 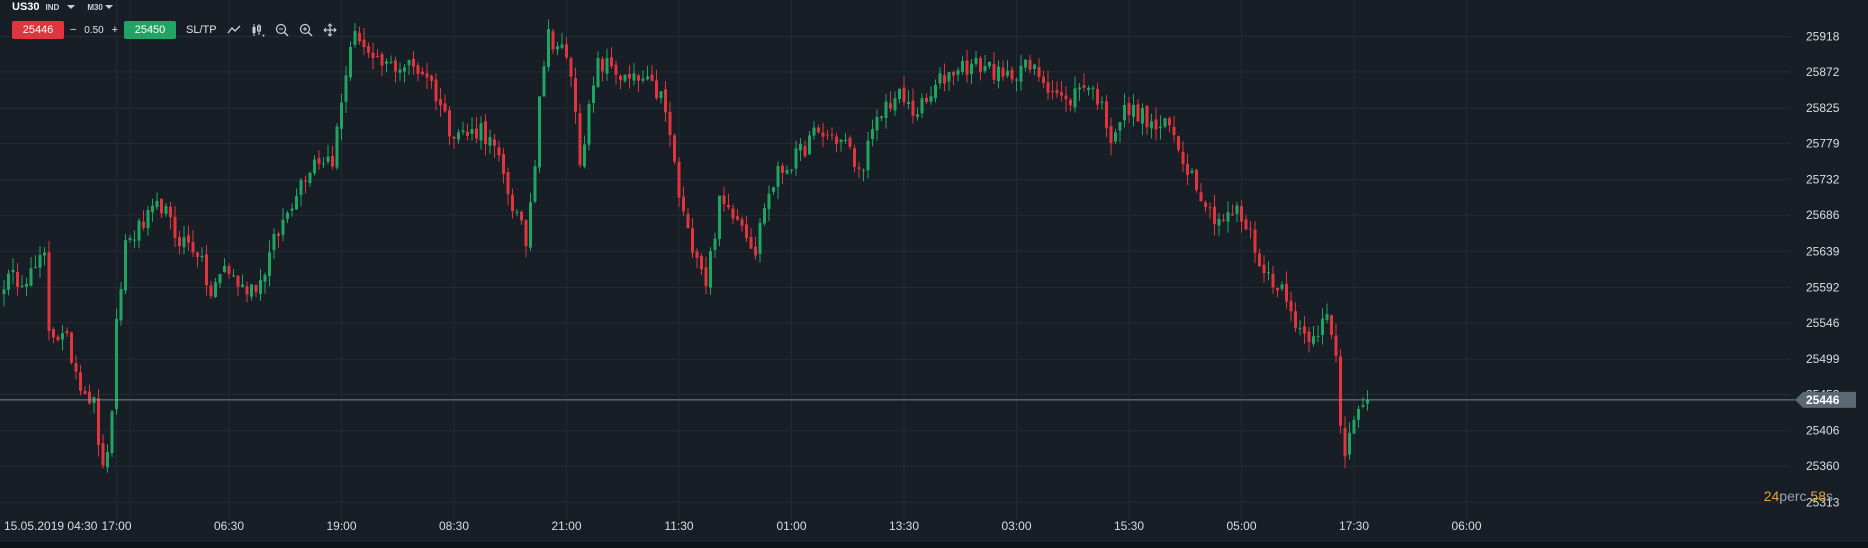 I want to click on zoom-out-icon, so click(x=282, y=30).